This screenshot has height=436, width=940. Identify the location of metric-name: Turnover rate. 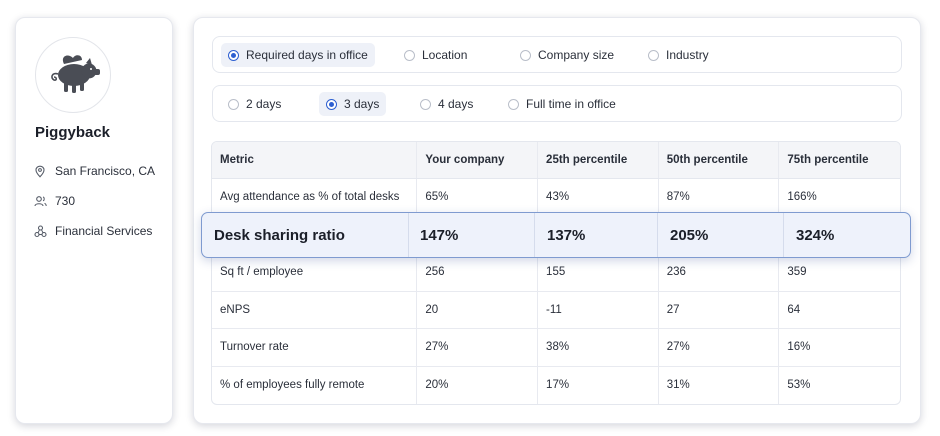
(315, 347).